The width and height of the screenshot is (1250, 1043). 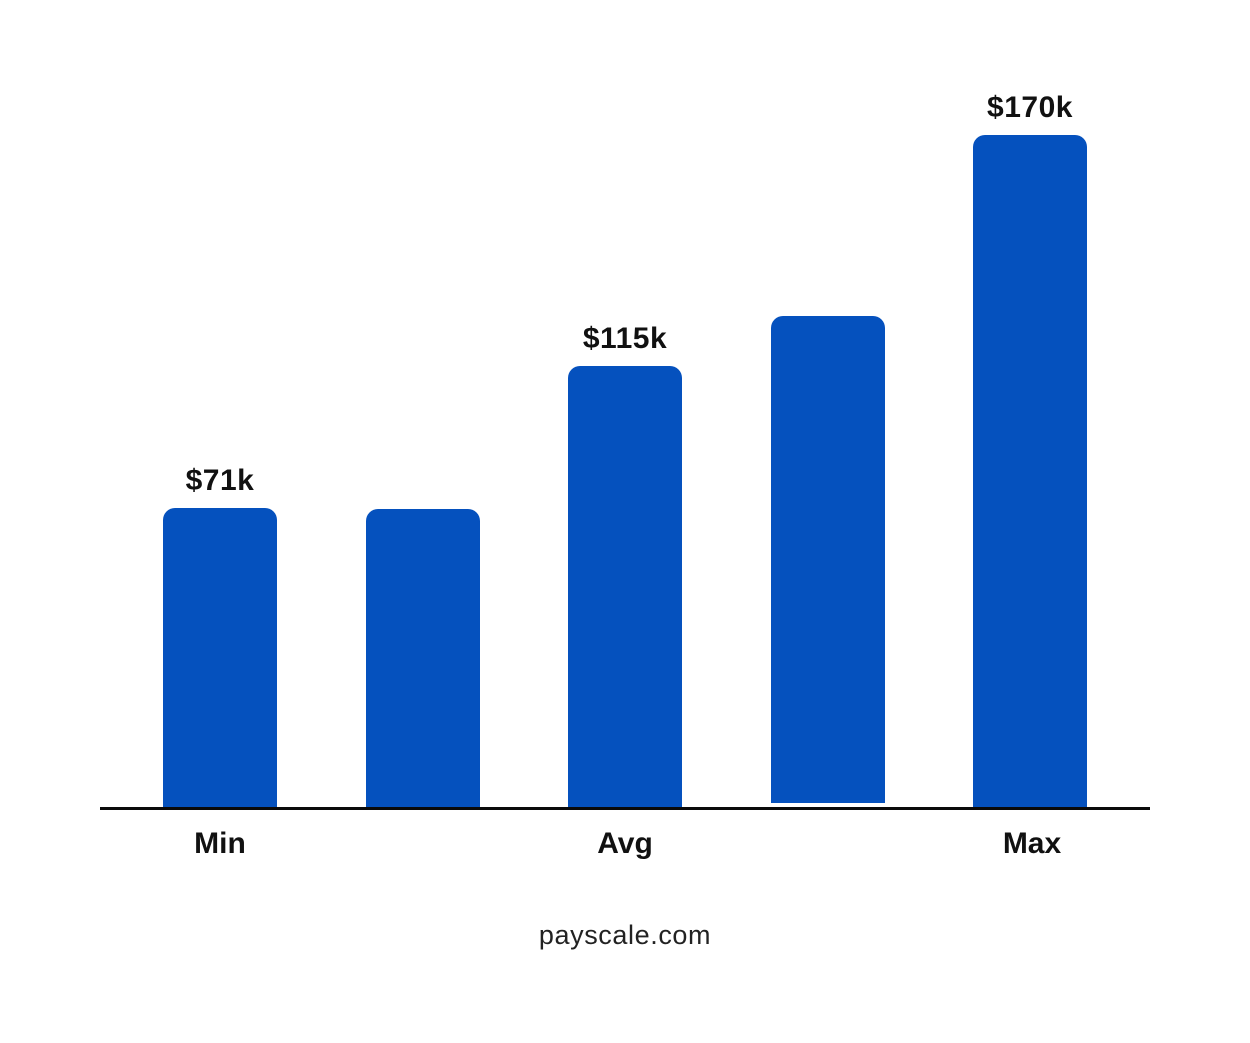 I want to click on x-axis-label-min: Min, so click(x=220, y=843).